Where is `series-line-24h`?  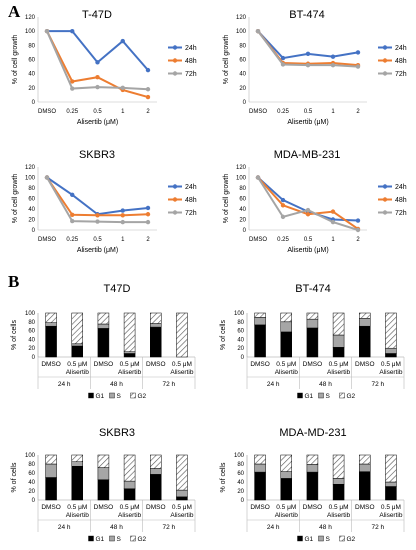
series-line-24h is located at coordinates (97, 196).